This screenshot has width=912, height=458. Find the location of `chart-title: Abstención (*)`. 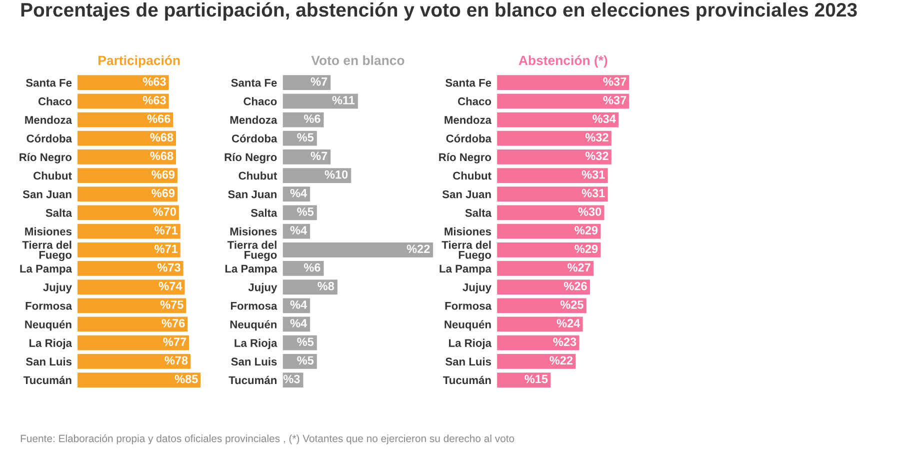

chart-title: Abstención (*) is located at coordinates (563, 61).